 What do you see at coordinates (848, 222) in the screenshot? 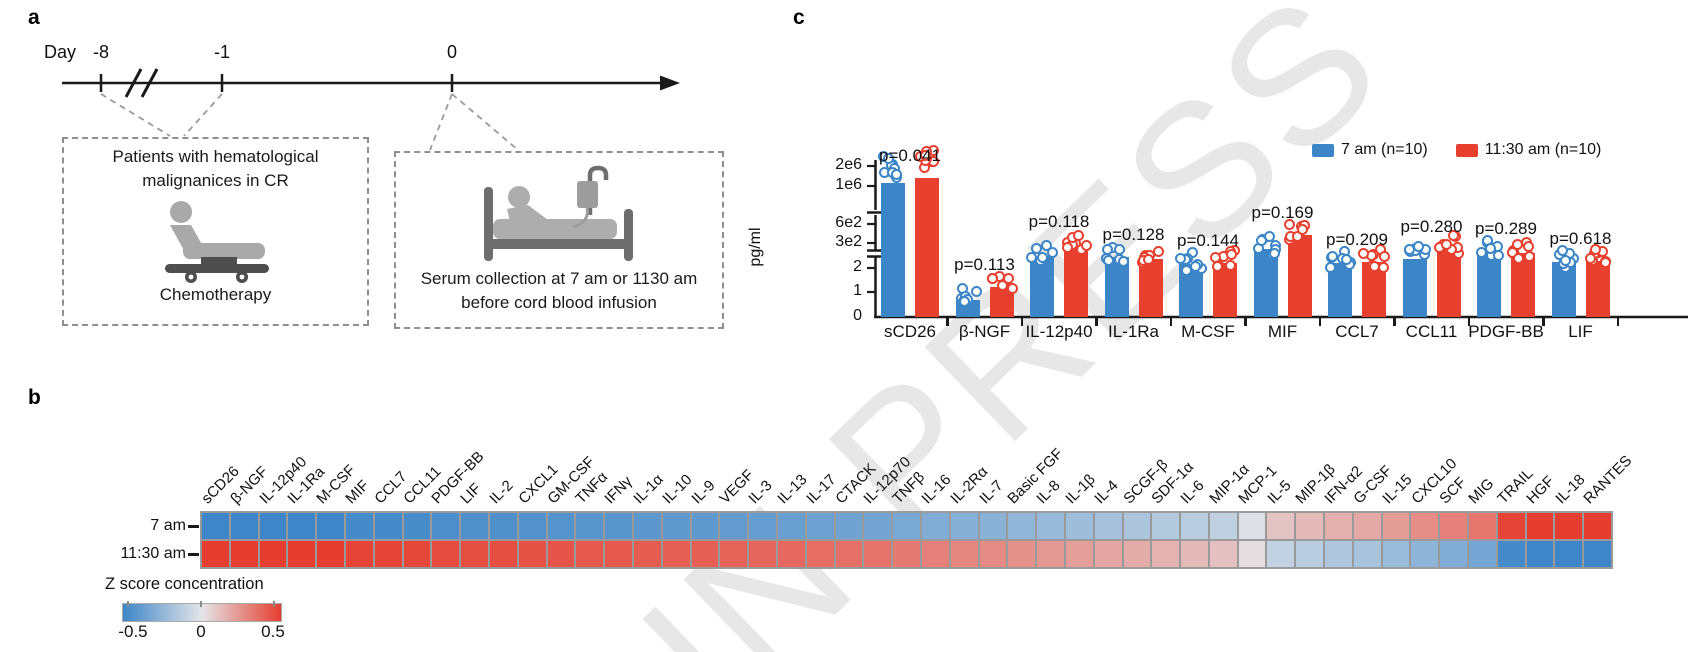
I see `y-tick-label-6e2: 6e2` at bounding box center [848, 222].